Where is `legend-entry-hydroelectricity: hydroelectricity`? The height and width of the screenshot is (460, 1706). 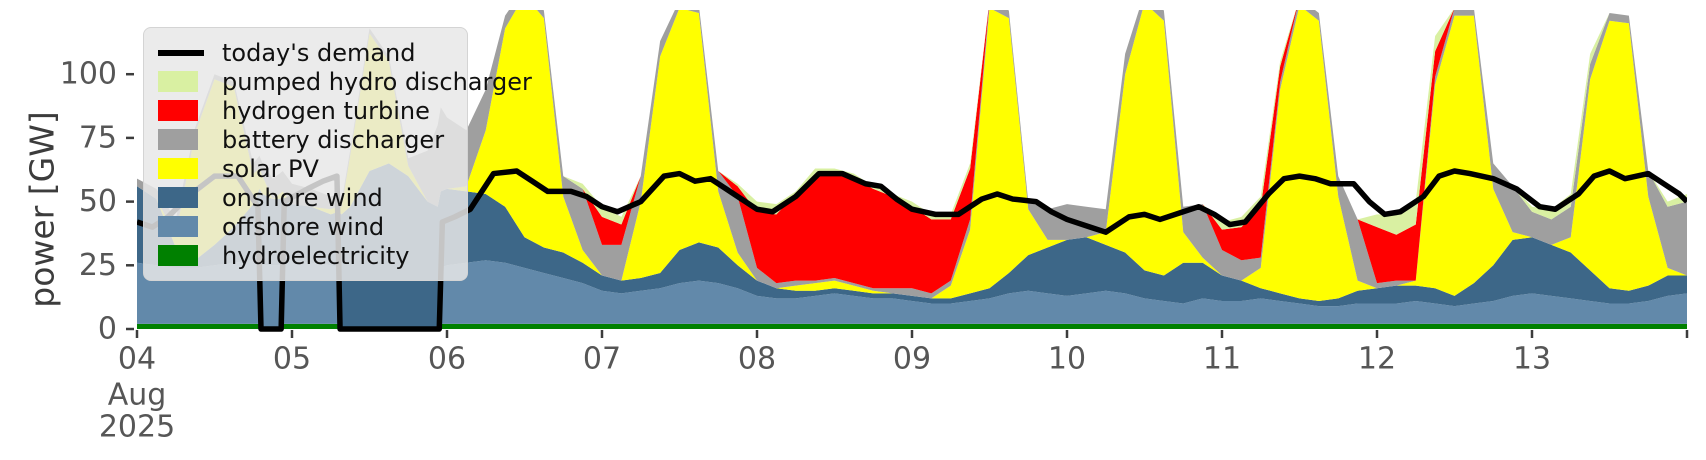 legend-entry-hydroelectricity: hydroelectricity is located at coordinates (305, 255).